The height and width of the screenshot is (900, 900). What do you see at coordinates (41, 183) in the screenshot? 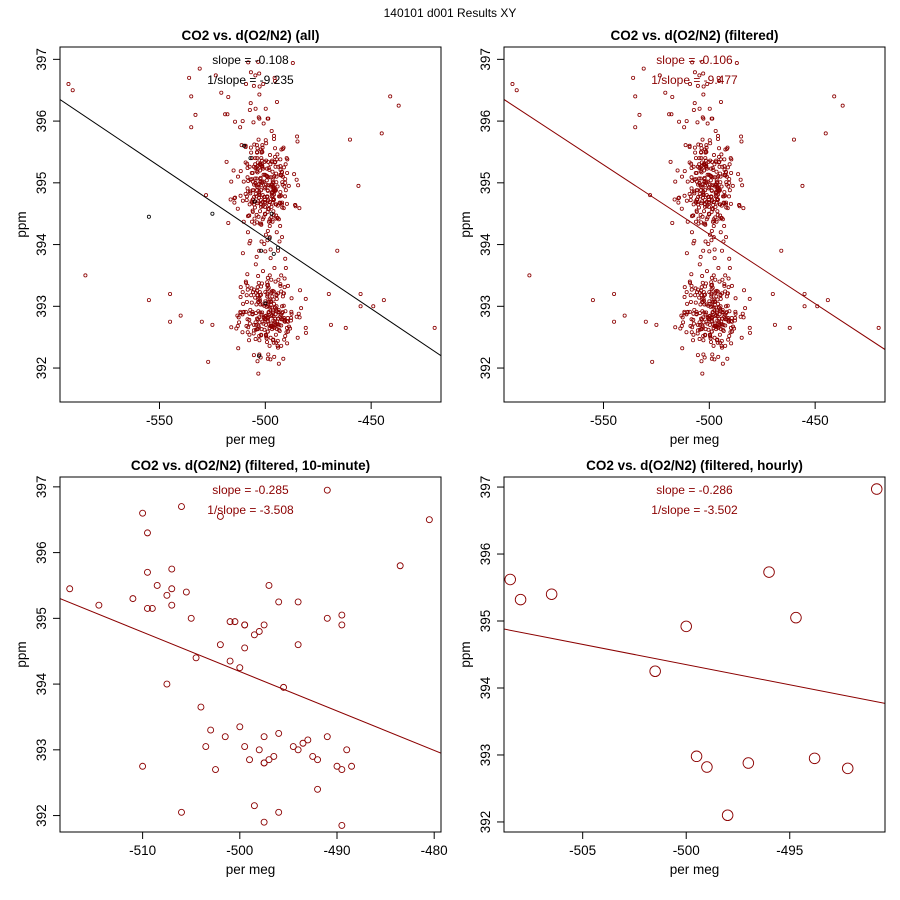
I see `y-tick-label: 395` at bounding box center [41, 183].